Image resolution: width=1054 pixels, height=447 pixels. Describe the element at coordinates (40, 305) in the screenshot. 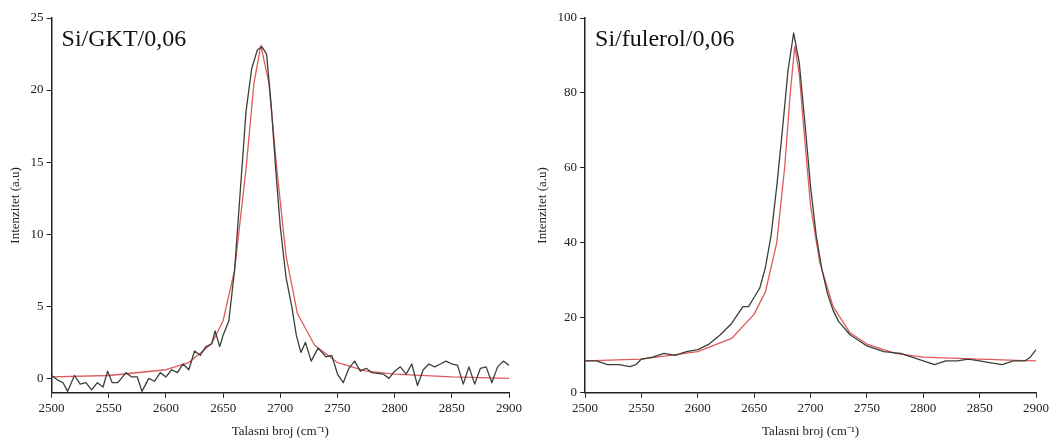

I see `y-tick-label: 5` at that location.